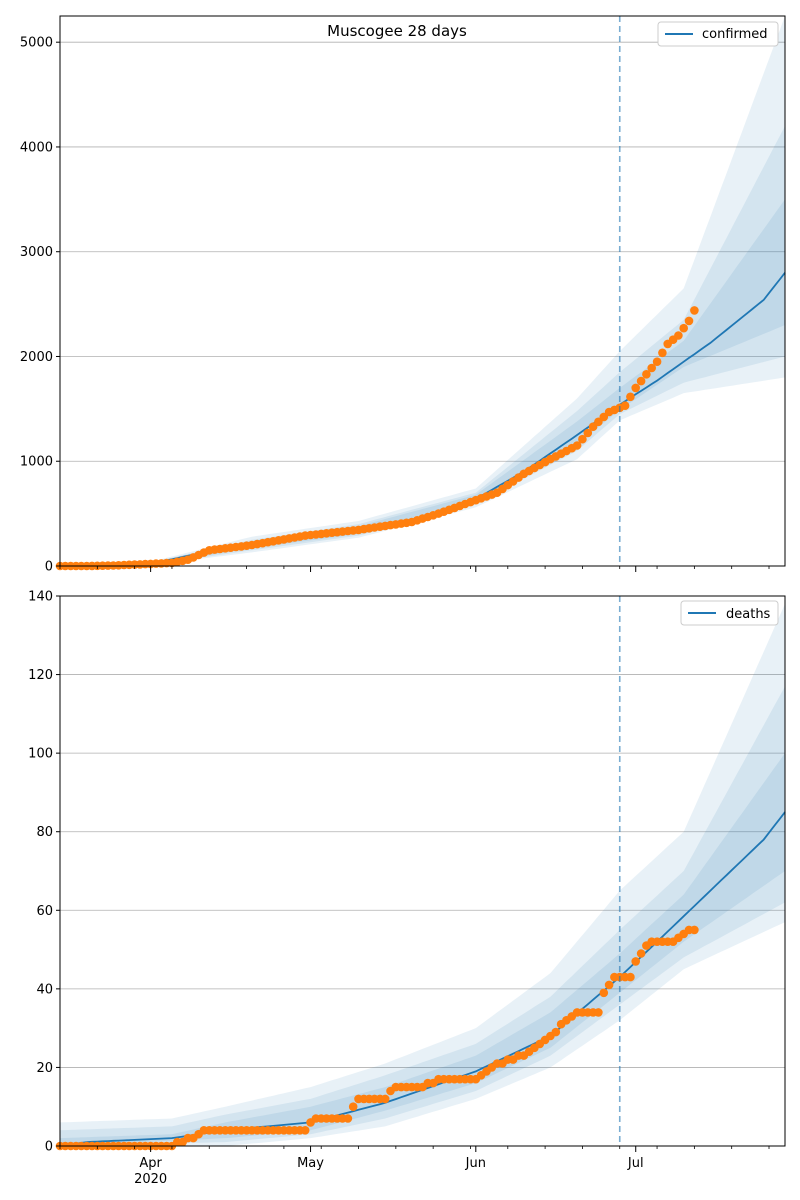  Describe the element at coordinates (475, 1163) in the screenshot. I see `x-tick-label: Jun` at that location.